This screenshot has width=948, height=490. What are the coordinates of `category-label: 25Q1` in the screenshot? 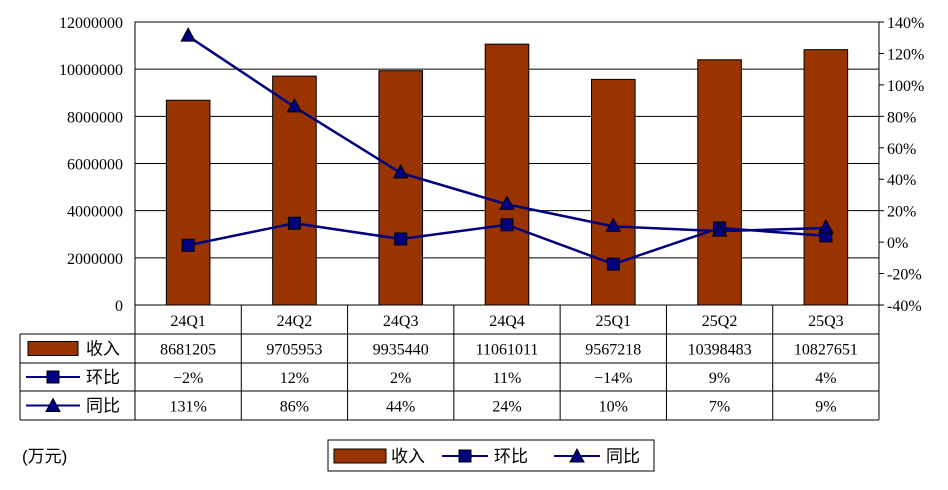 It's located at (614, 321).